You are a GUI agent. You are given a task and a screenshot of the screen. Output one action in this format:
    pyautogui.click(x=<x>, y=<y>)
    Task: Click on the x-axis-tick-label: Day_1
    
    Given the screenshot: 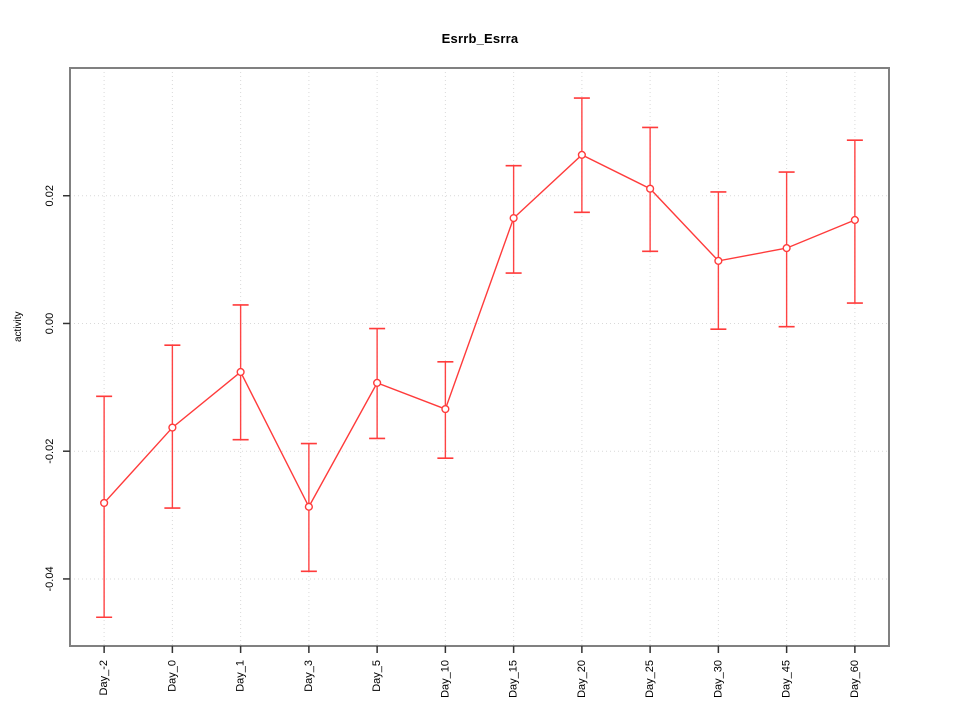 What is the action you would take?
    pyautogui.click(x=241, y=676)
    